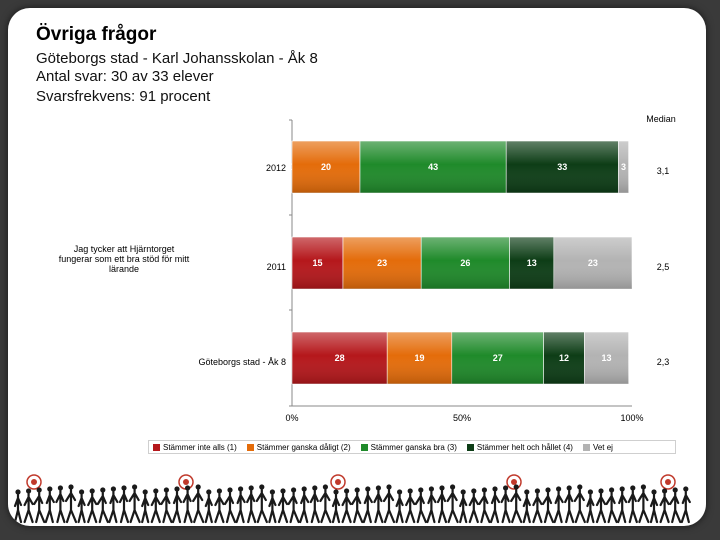 This screenshot has width=720, height=540. Describe the element at coordinates (340, 358) in the screenshot. I see `data-label: 28` at that location.